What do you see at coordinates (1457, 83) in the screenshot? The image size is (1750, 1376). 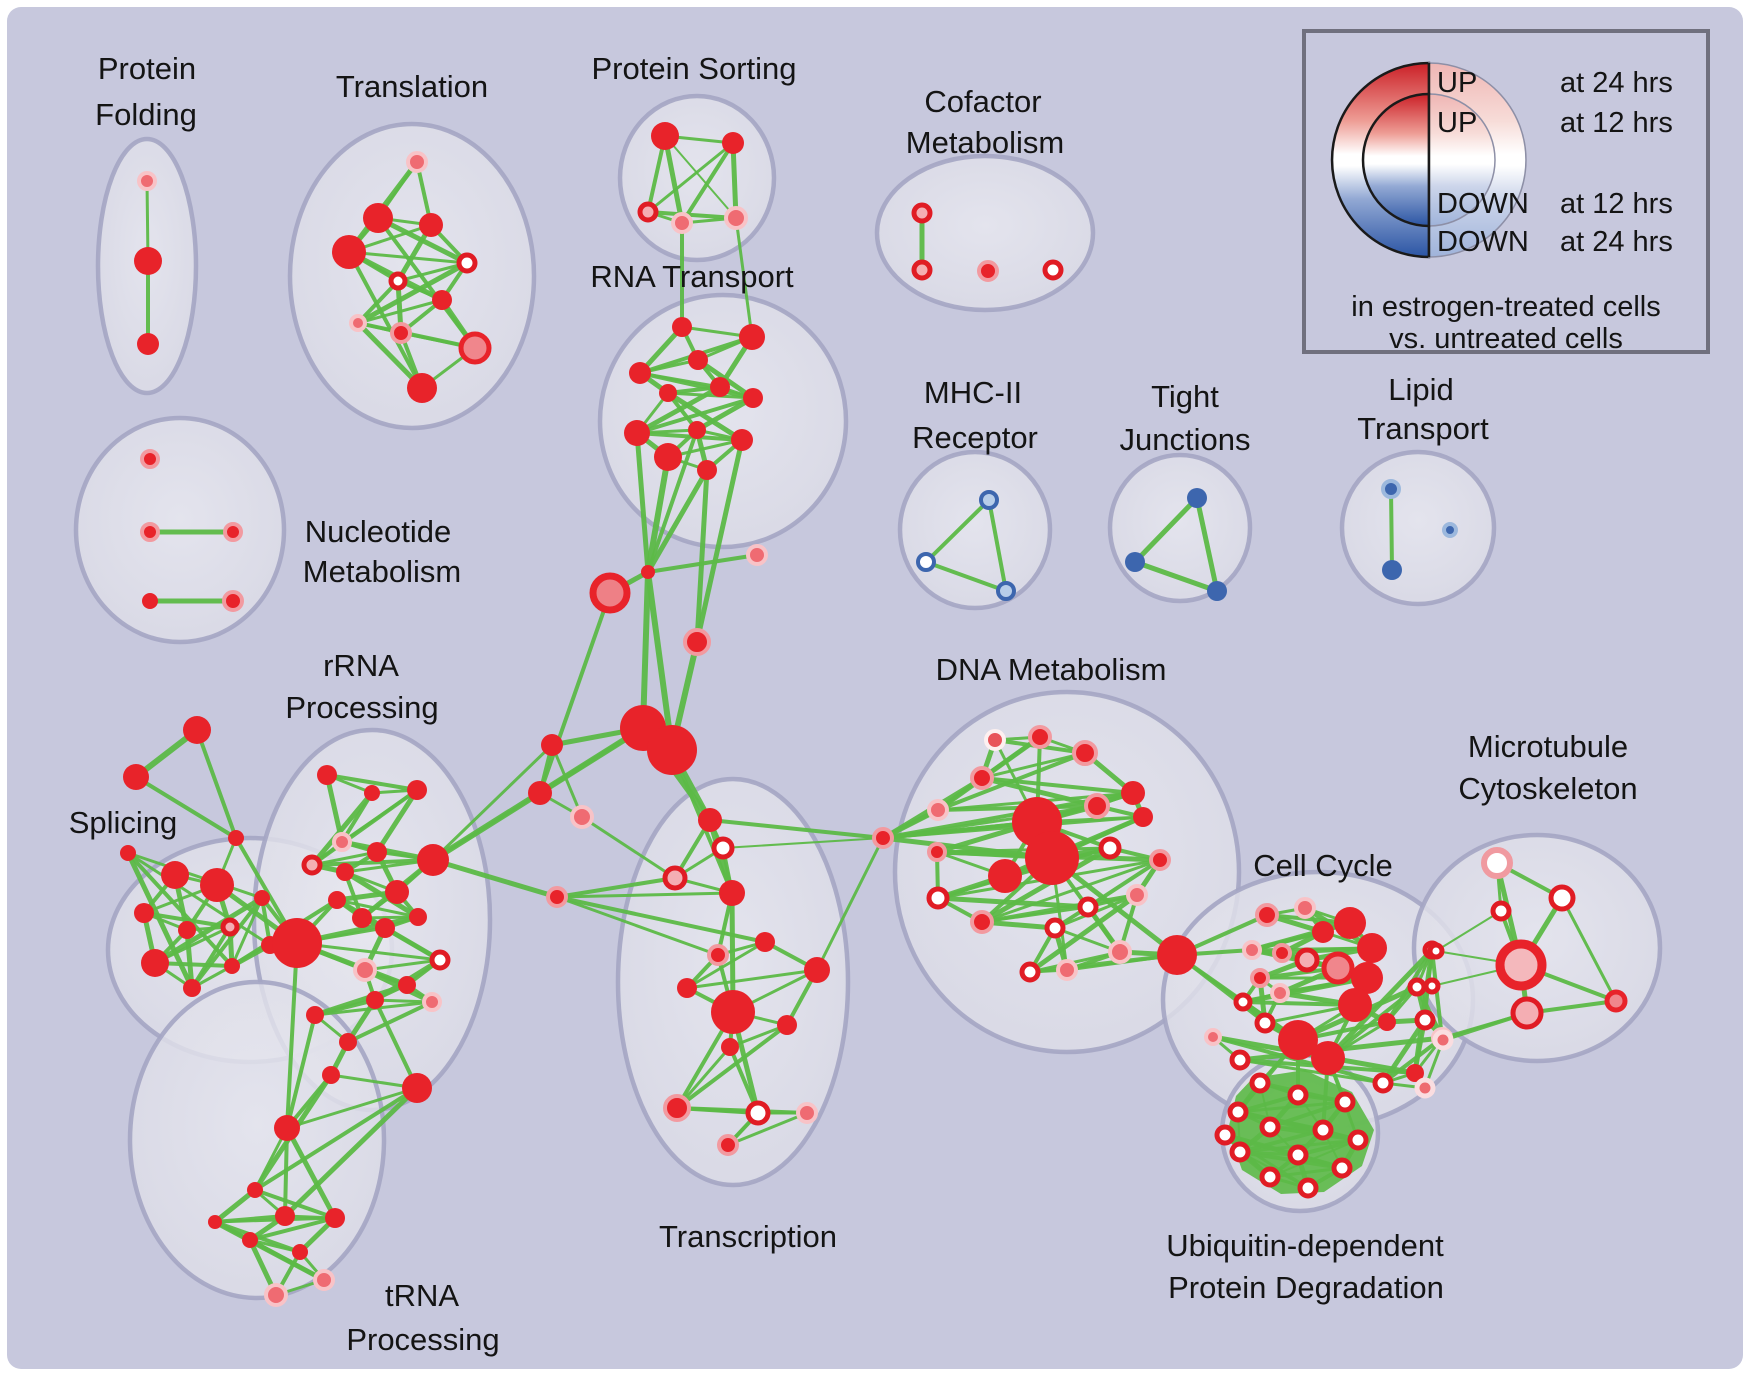 I see `legend-row-label: UP` at bounding box center [1457, 83].